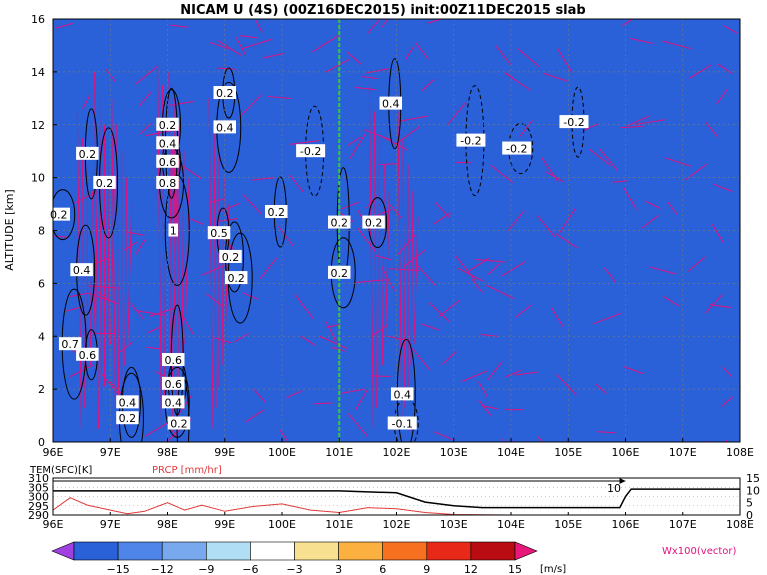  Describe the element at coordinates (397, 452) in the screenshot. I see `x-tick-label: 102E` at that location.